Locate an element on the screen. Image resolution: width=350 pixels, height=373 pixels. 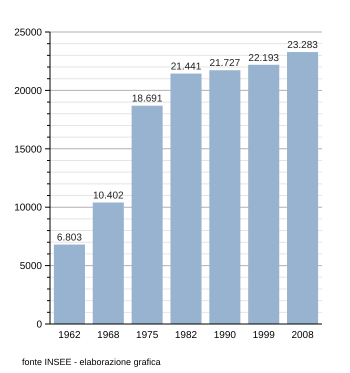
y-tick-label: 0 is located at coordinates (39, 325).